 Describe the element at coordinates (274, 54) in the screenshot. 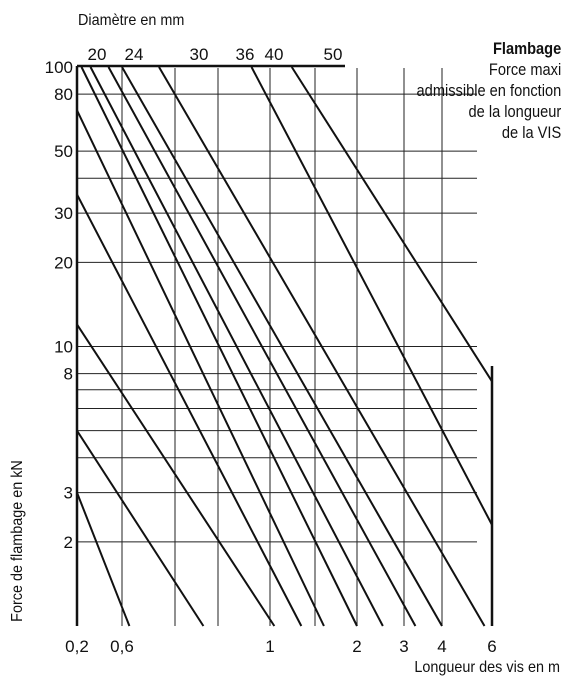

I see `diameter-label: 40` at that location.